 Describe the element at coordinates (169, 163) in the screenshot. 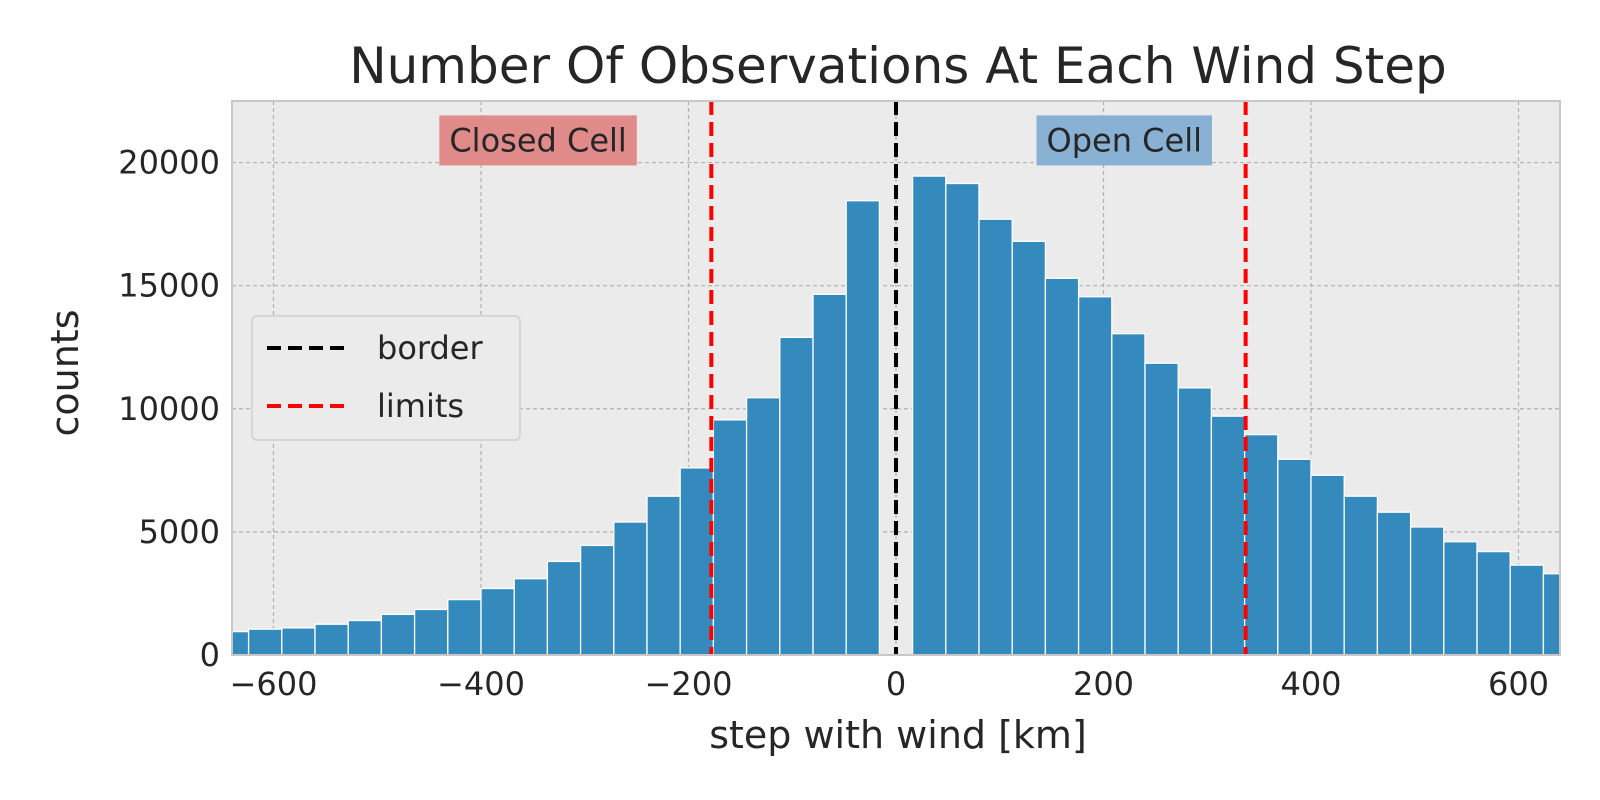

I see `y-tick-label: 20000` at that location.